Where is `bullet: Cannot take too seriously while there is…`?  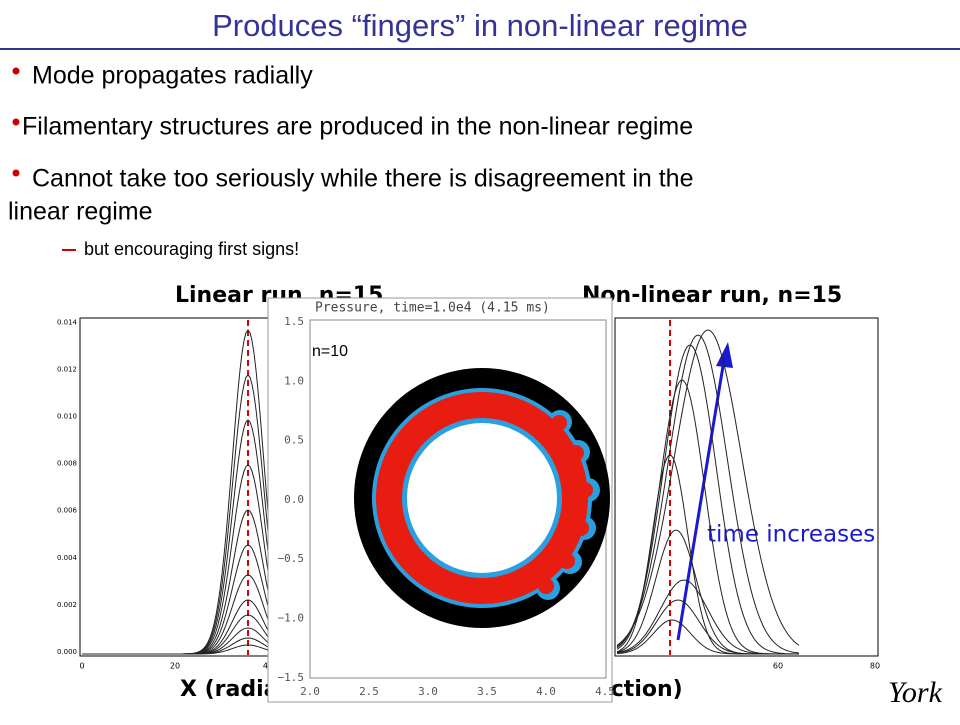
bullet: Cannot take too seriously while there is… is located at coordinates (362, 179).